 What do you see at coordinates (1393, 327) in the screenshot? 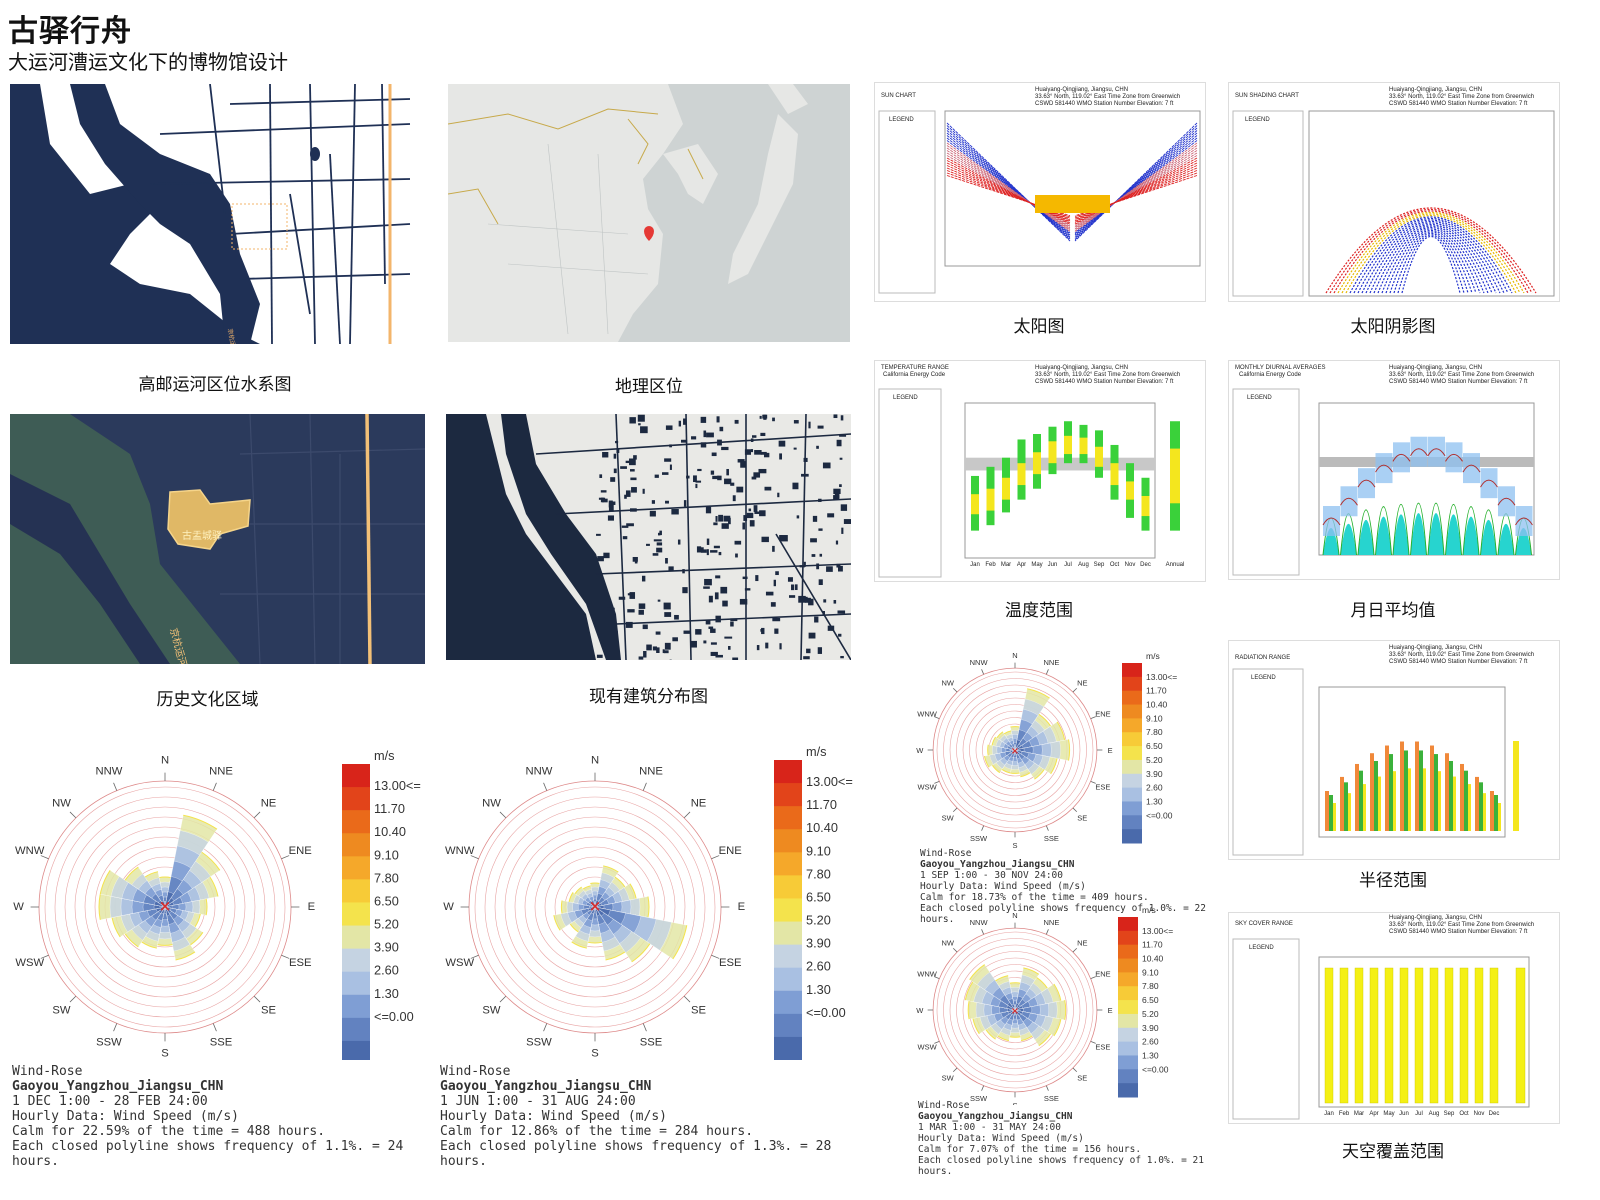
I see `caption-sun-shading: 太阳阴影图` at bounding box center [1393, 327].